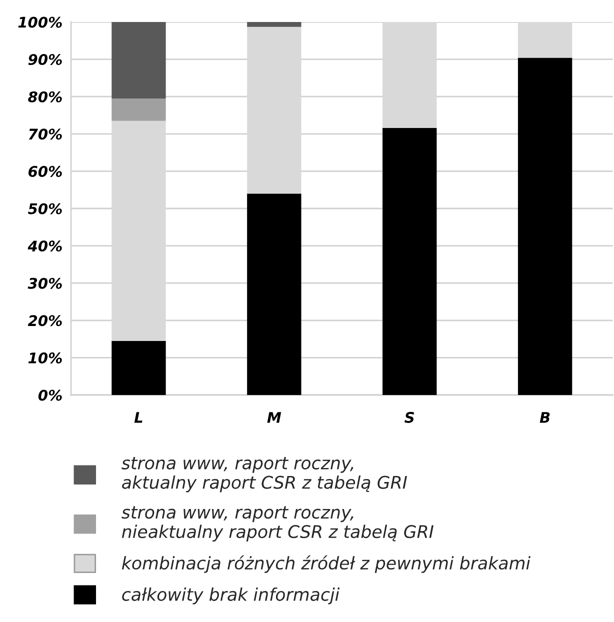  I want to click on y-tick-label: 100%, so click(40, 22).